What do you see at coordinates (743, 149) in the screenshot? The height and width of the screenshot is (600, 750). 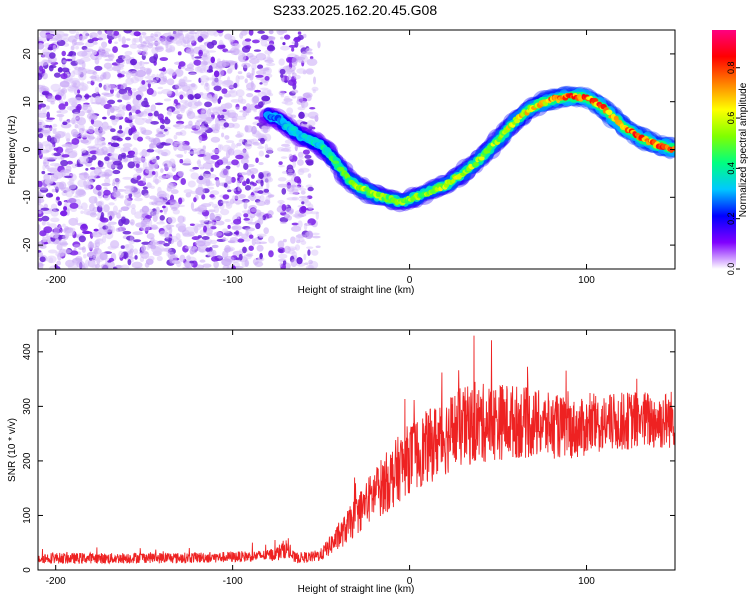 I see `colorbar-label: Normalized spectral amplitude` at bounding box center [743, 149].